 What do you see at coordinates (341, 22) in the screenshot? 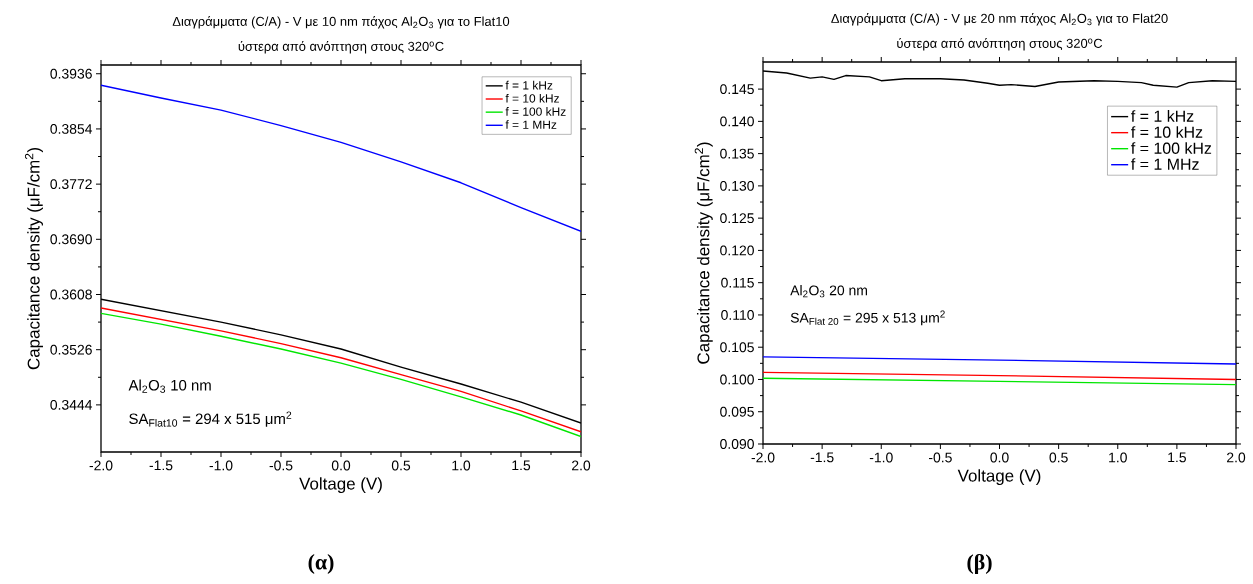
I see `chart-title: Διαγράμματα (C/A) - V με 10 nm πάχος Al$_{2}$O$_{3}$ για το Flat10` at bounding box center [341, 22].